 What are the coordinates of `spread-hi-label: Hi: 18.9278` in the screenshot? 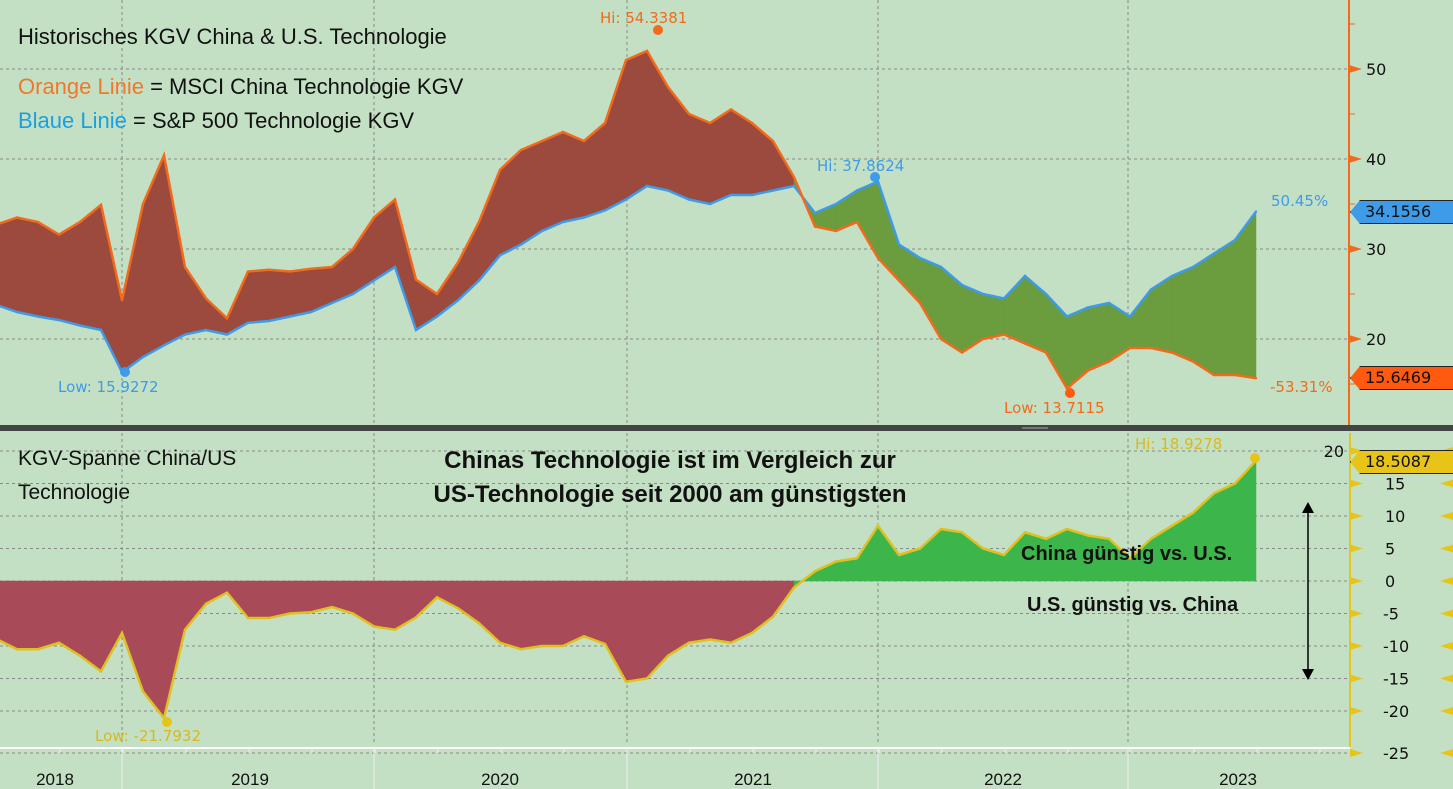 It's located at (1179, 444).